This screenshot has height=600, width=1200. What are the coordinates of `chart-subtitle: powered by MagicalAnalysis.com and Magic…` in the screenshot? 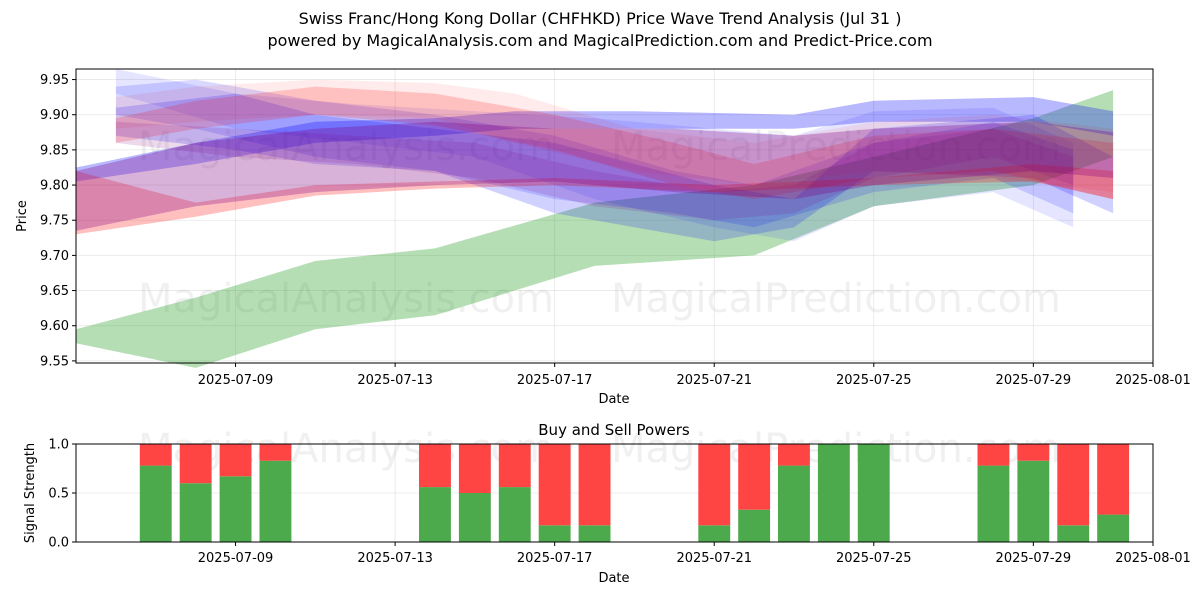 It's located at (600, 40).